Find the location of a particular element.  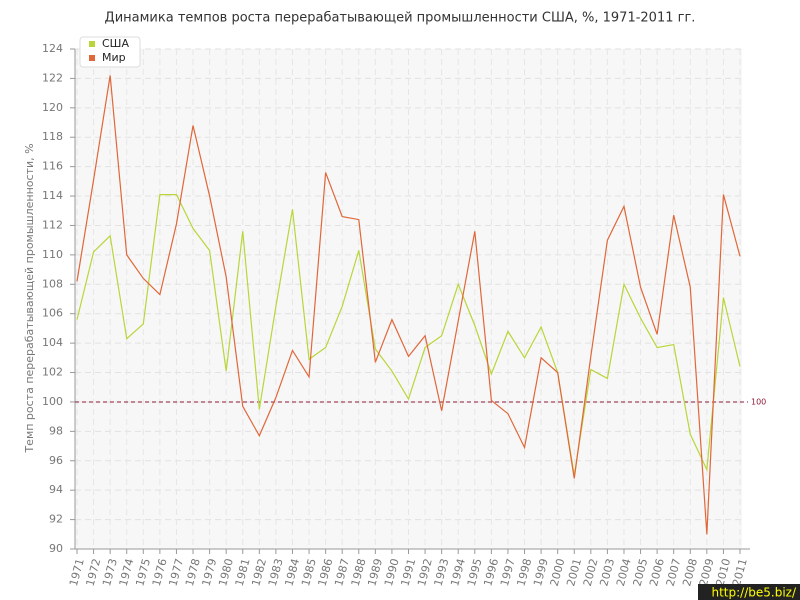

y-tick-label: 100 is located at coordinates (52, 401).